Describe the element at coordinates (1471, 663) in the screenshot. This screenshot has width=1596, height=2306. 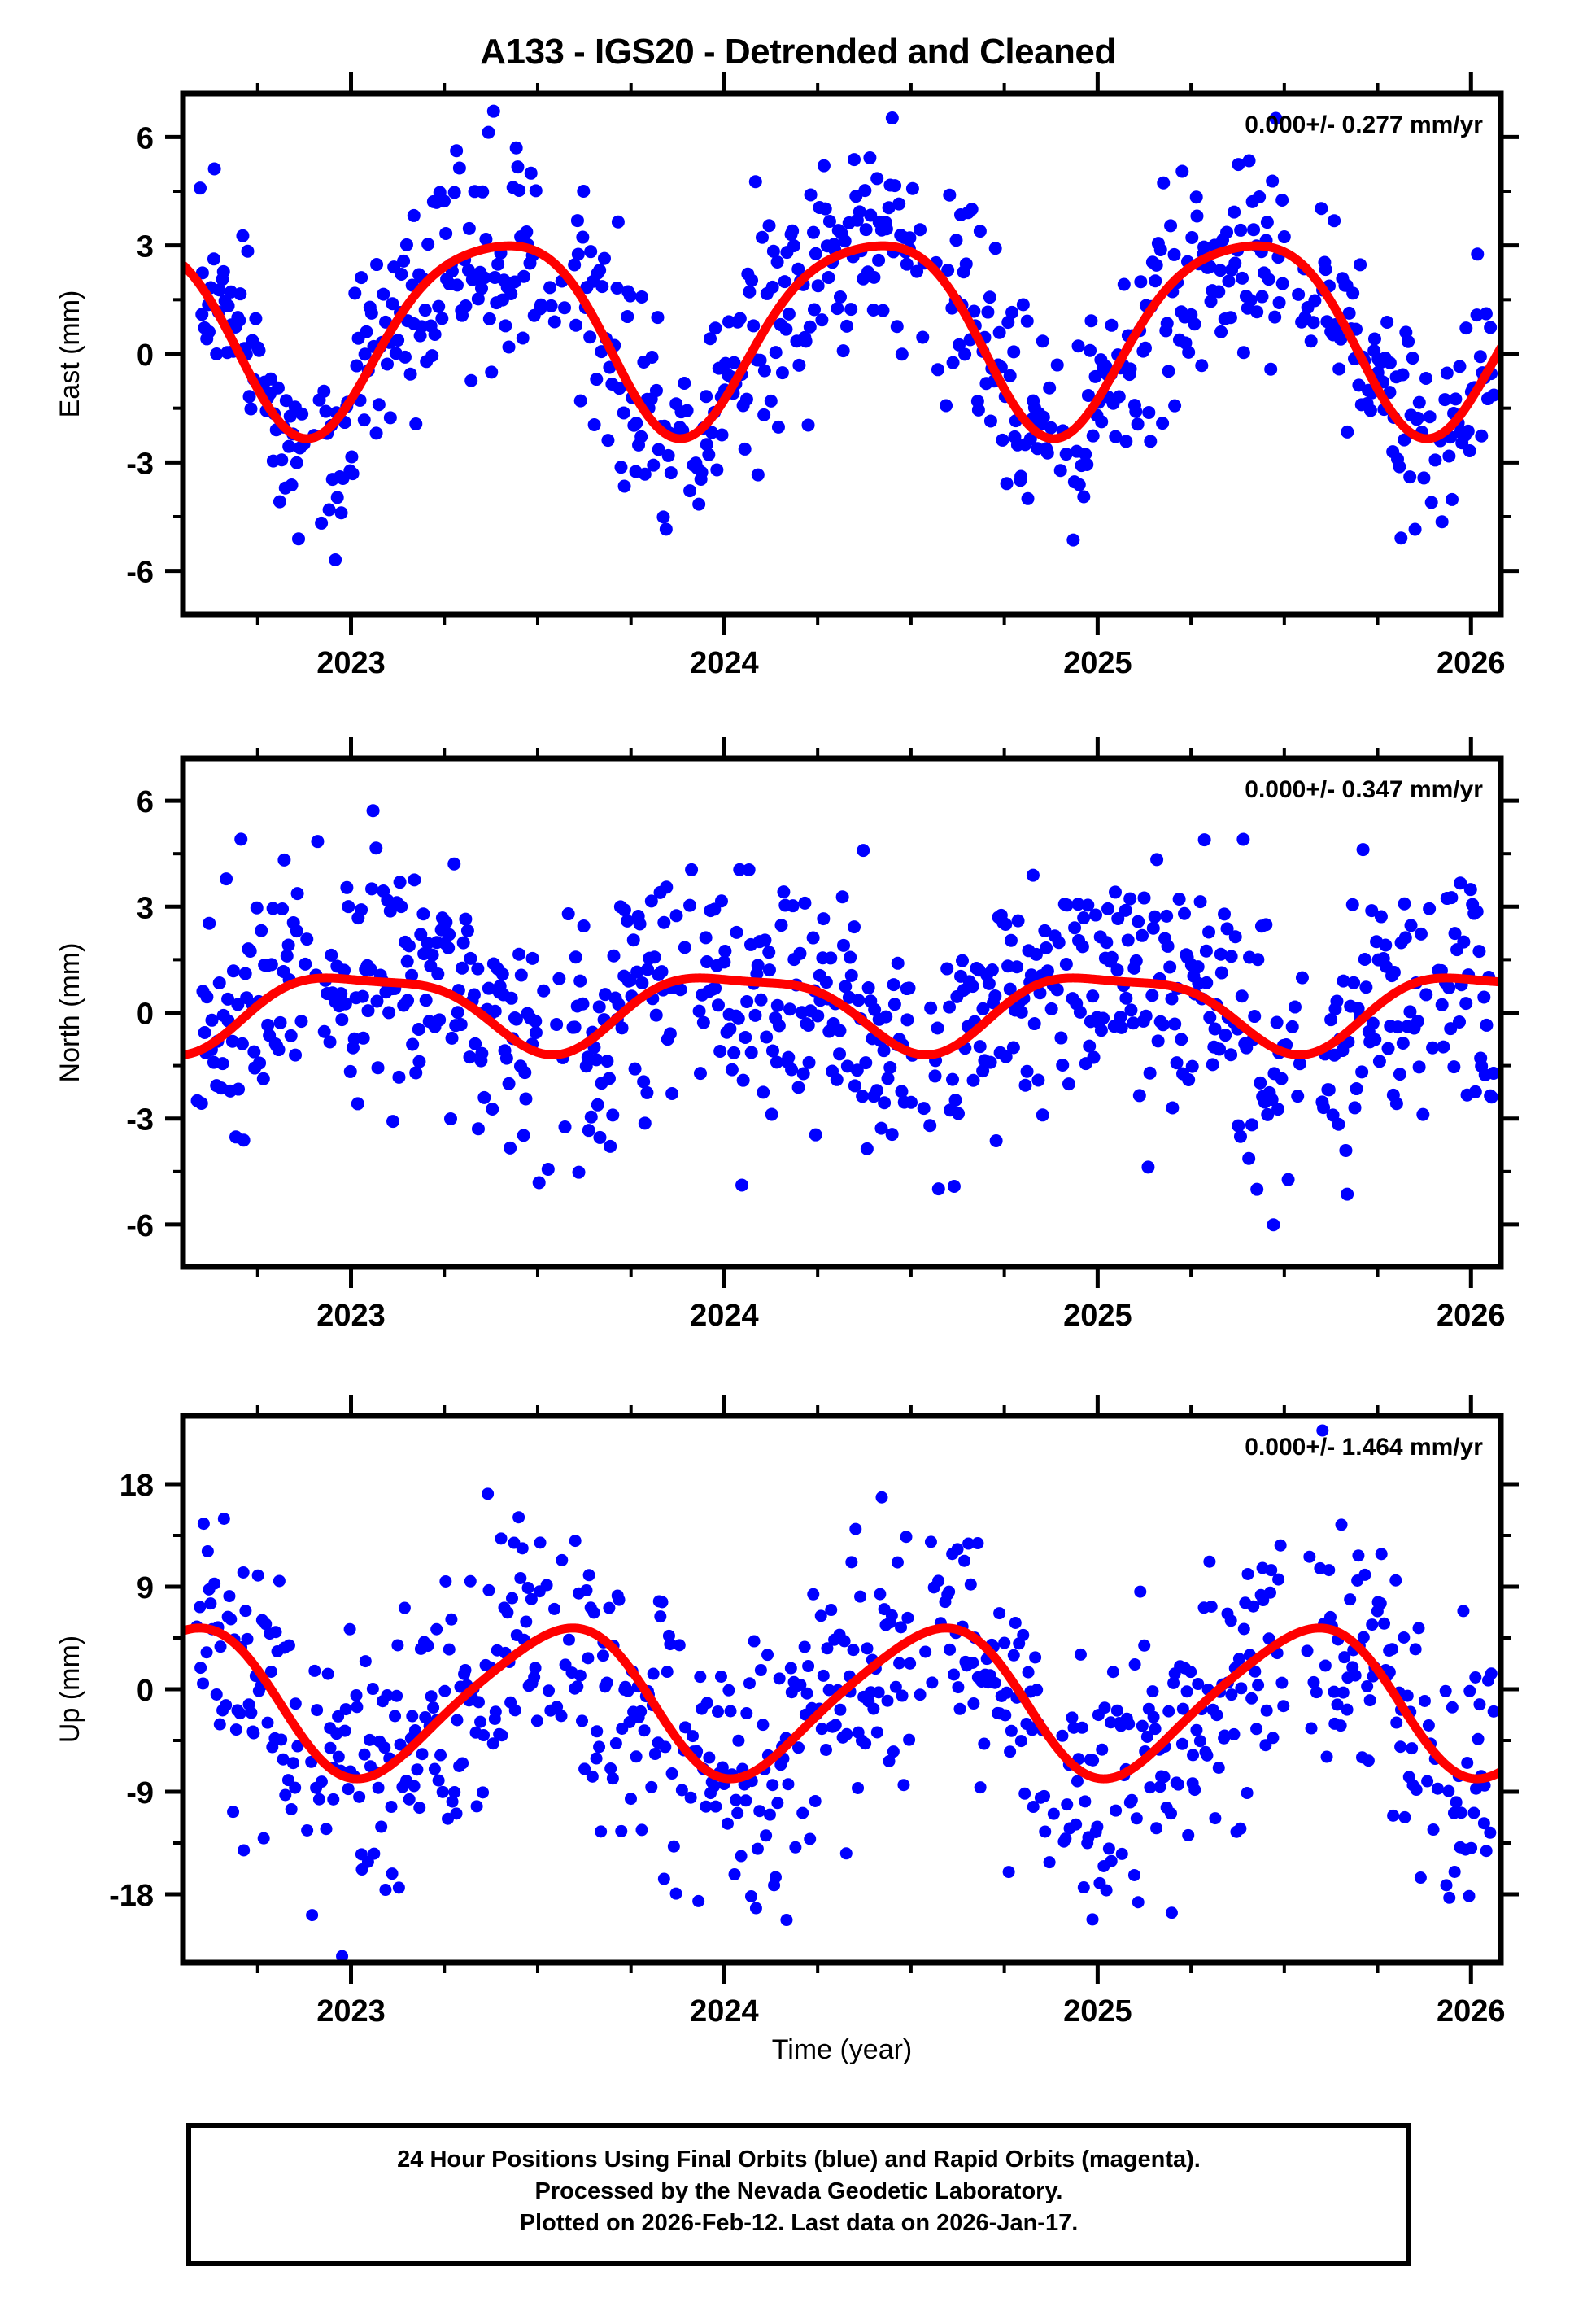
I see `x-tick-label: 2026` at that location.